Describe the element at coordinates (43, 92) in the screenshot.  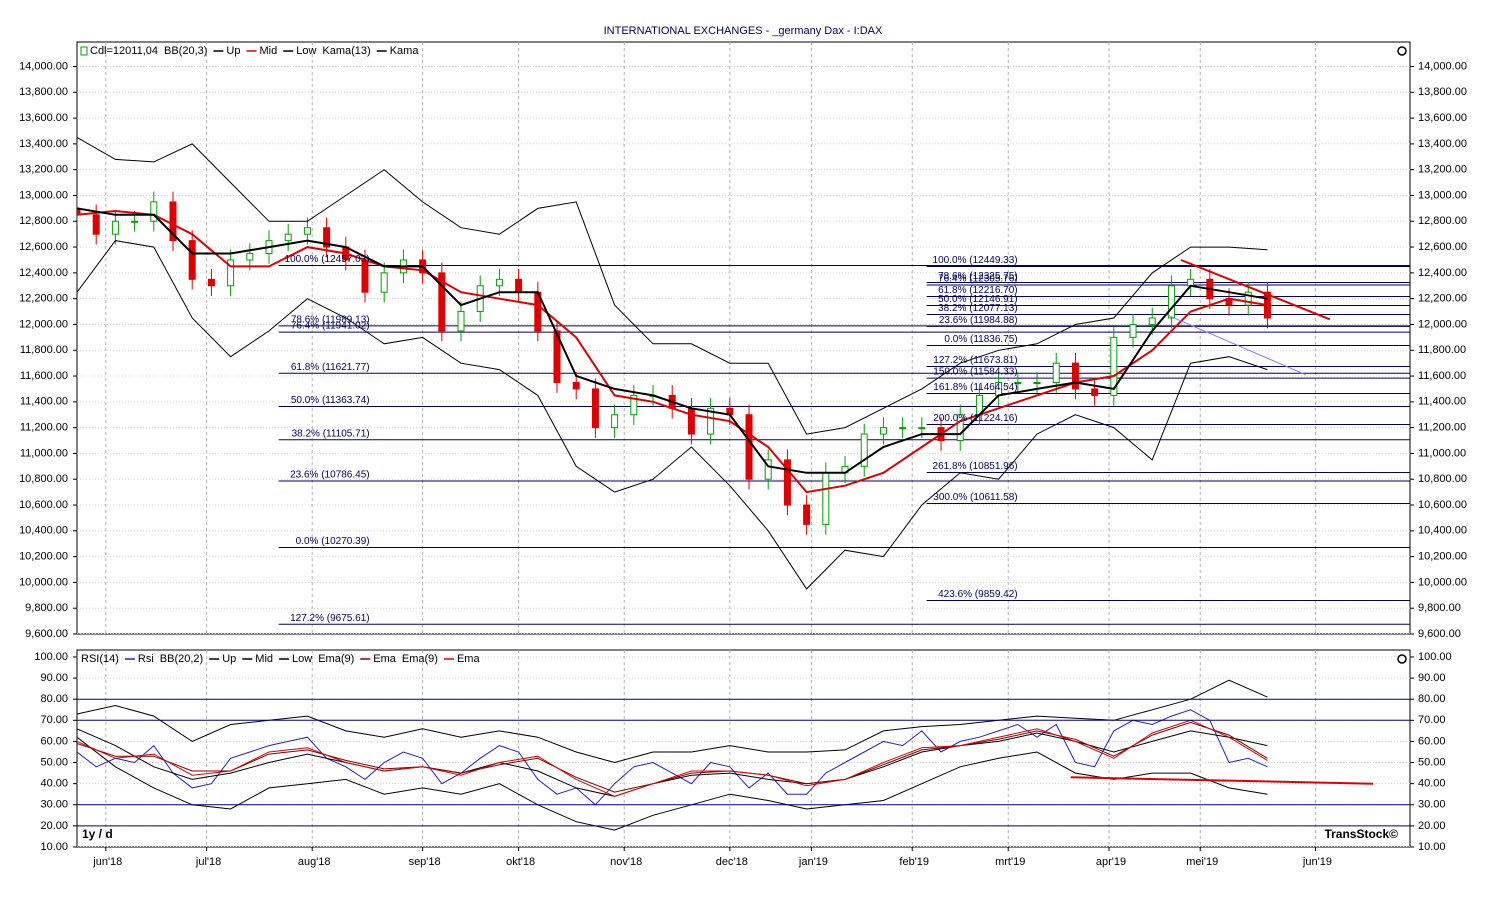
I see `y-tick-label: 13,800.00` at that location.